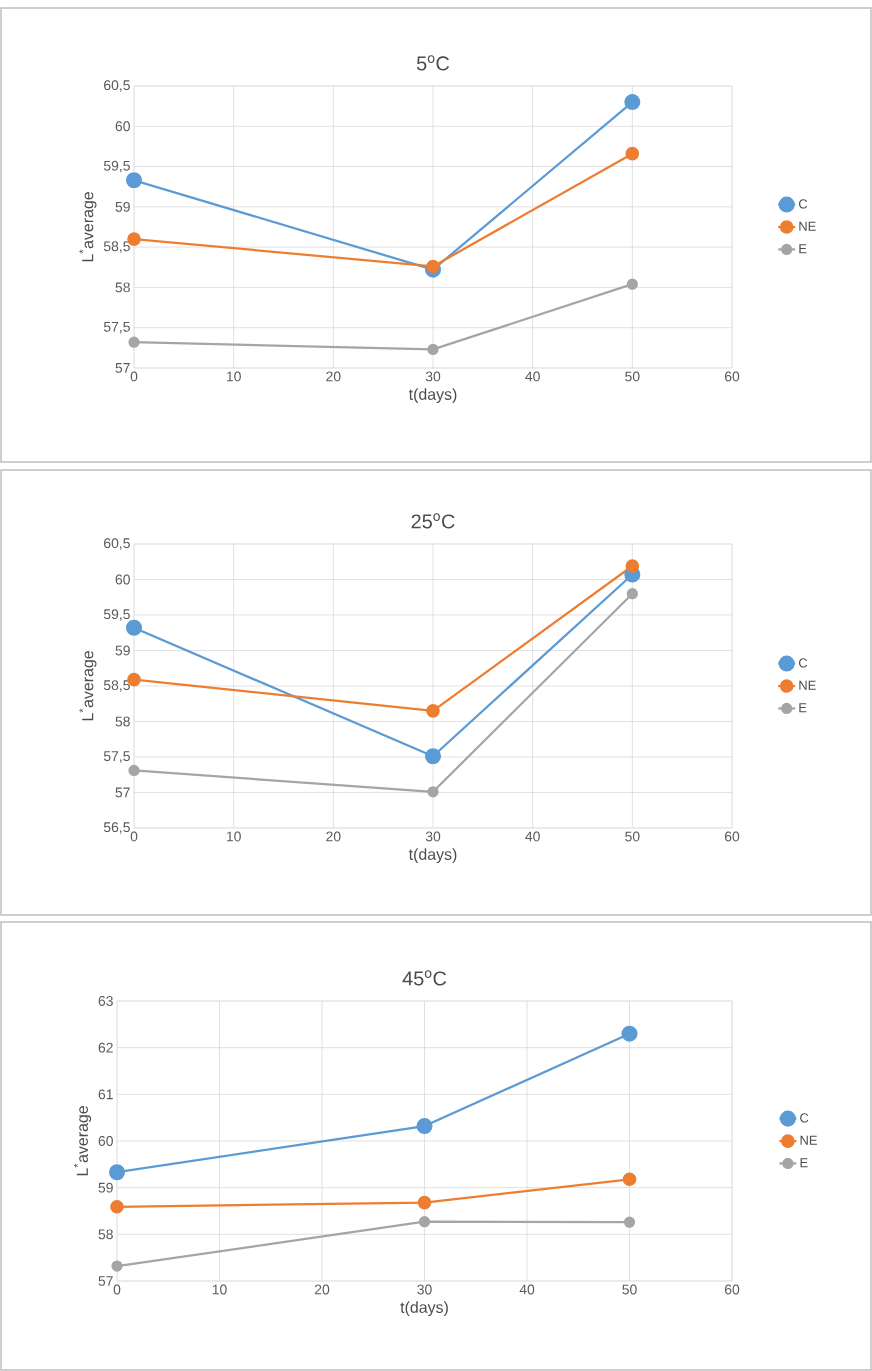  I want to click on y-tick-label: 63, so click(105, 1001).